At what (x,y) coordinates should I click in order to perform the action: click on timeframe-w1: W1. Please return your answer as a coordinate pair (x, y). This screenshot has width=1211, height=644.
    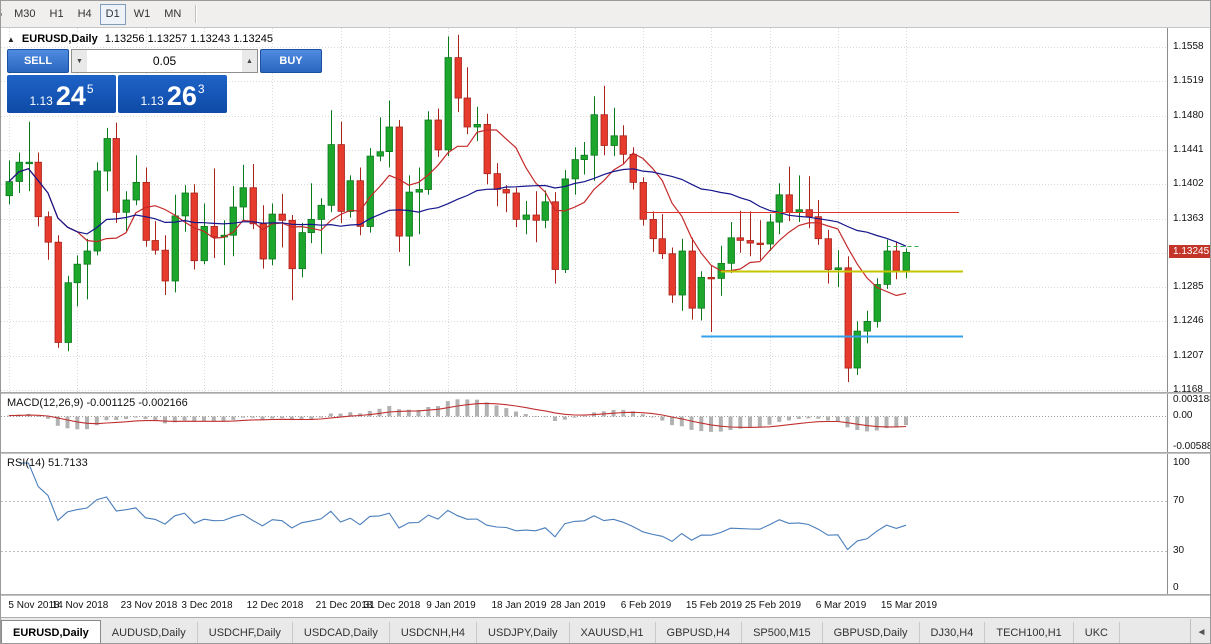
    Looking at the image, I should click on (142, 14).